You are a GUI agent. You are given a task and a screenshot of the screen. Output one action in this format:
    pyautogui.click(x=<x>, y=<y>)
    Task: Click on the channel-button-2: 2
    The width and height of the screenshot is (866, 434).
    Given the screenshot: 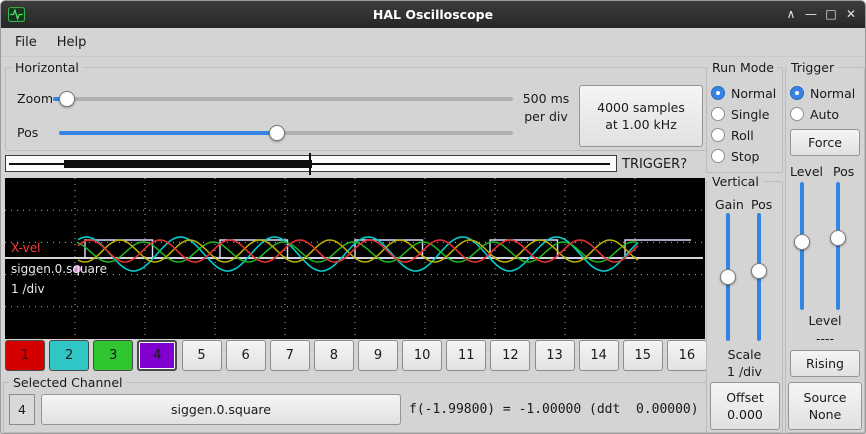 What is the action you would take?
    pyautogui.click(x=69, y=355)
    